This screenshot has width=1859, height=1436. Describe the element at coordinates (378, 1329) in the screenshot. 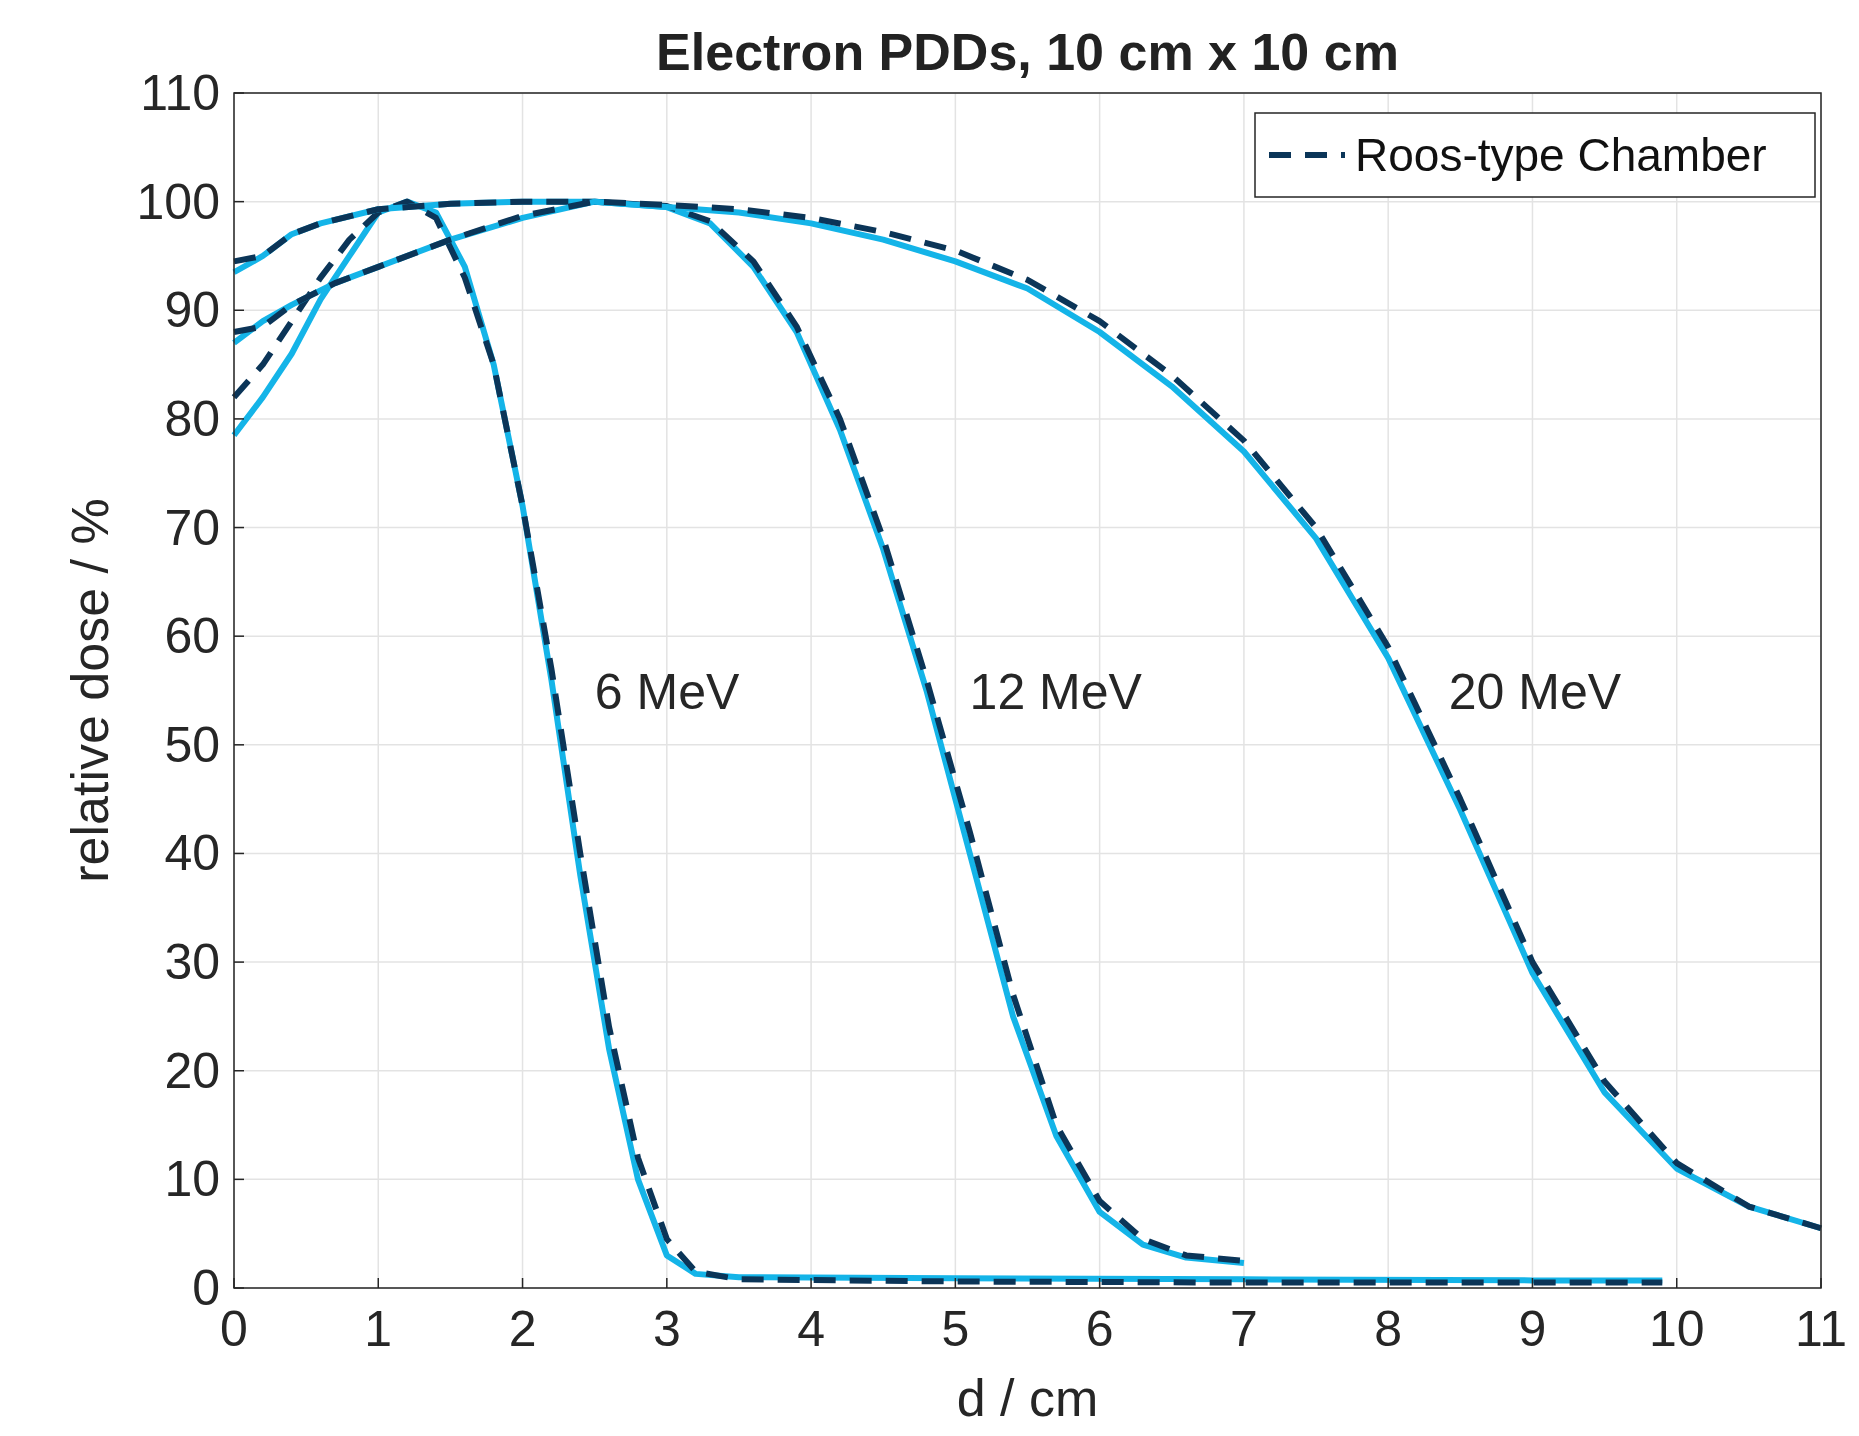

I see `x-tick-label: 1` at that location.